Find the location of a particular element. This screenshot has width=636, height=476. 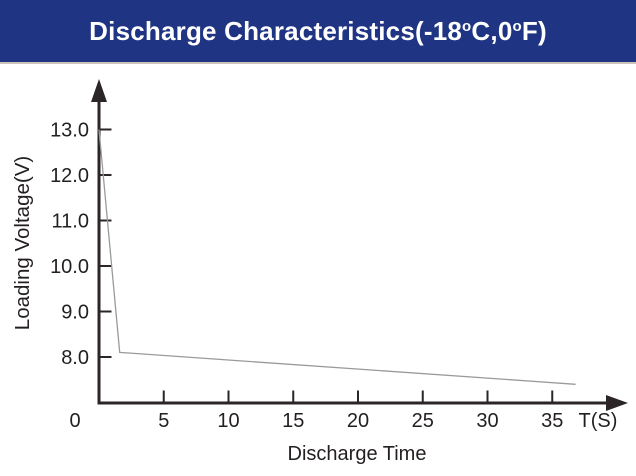

x-axis-unit-label: T(S) is located at coordinates (598, 421).